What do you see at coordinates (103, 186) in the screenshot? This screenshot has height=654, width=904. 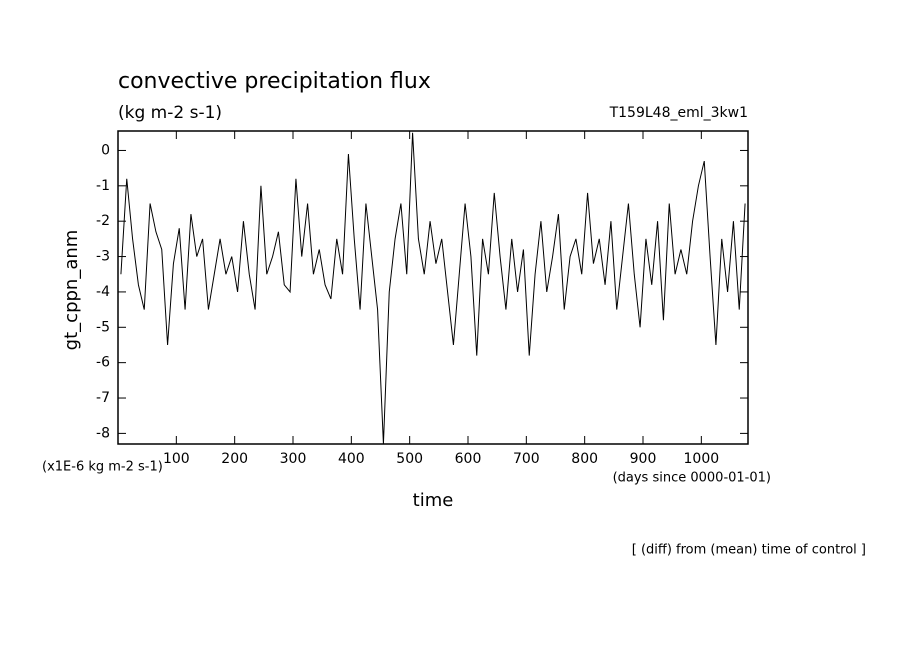 I see `y-tick-label: -1` at bounding box center [103, 186].